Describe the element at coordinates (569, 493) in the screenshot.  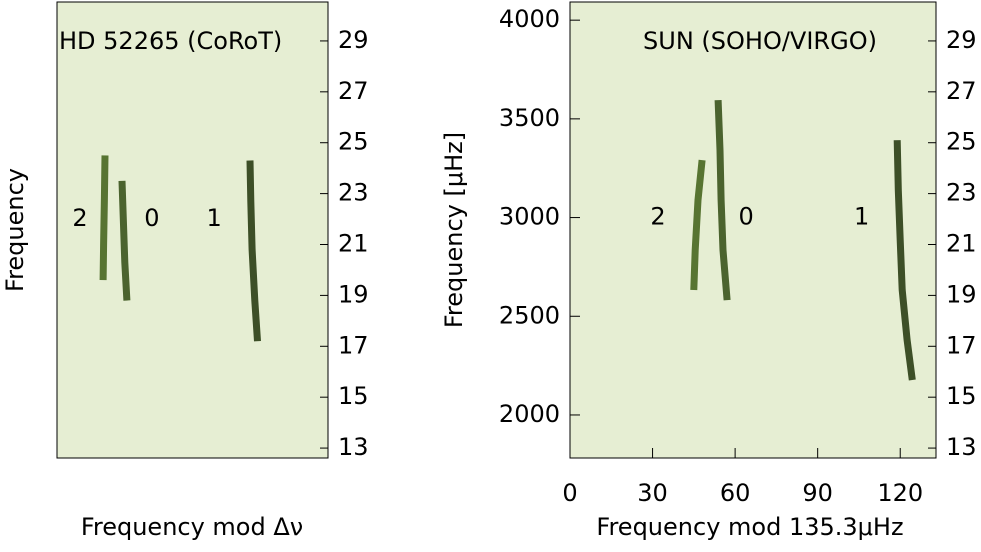
I see `x-tick-label: 0` at that location.